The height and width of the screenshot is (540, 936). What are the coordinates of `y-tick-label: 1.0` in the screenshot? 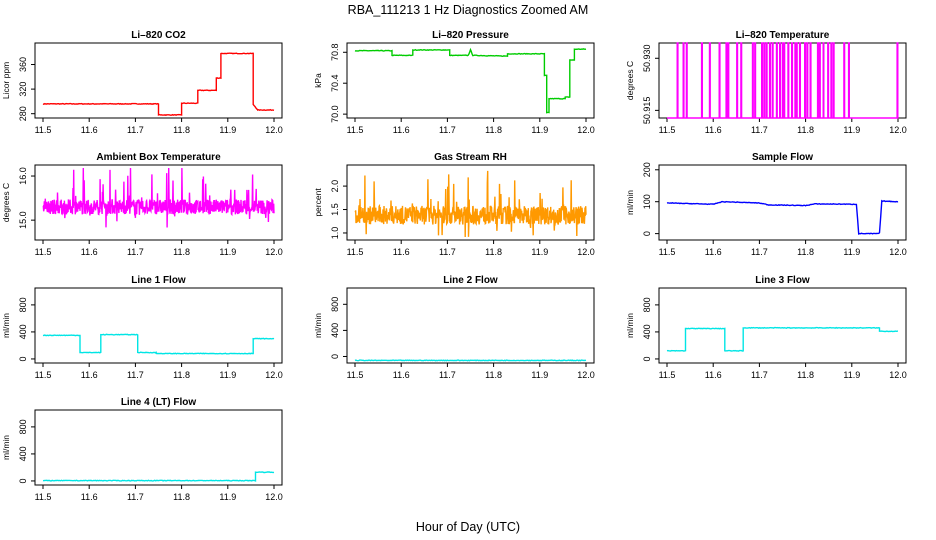 It's located at (335, 233).